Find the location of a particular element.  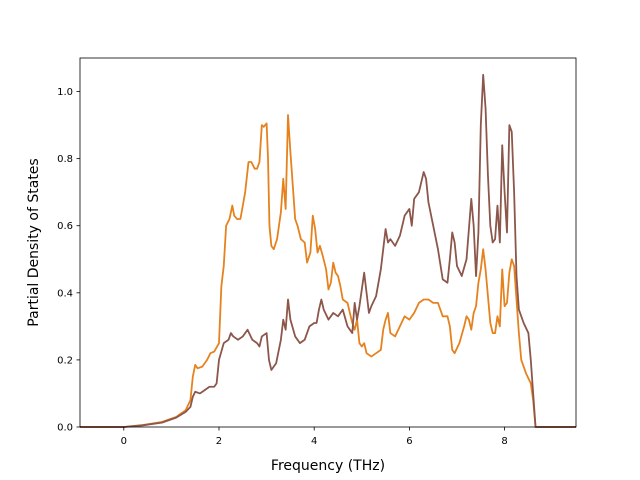

y-tick-label: 1.0 is located at coordinates (65, 92).